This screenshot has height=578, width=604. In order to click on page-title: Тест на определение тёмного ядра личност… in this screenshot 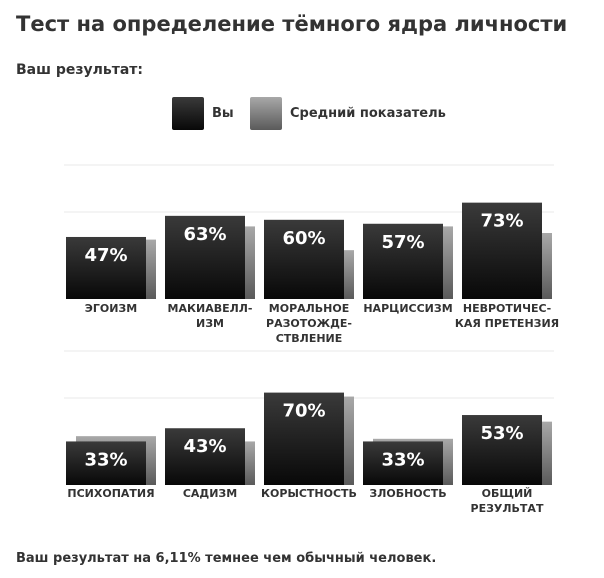, I will do `click(292, 24)`.